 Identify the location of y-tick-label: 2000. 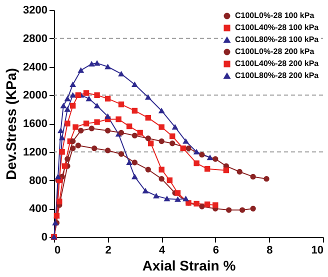
(35, 96).